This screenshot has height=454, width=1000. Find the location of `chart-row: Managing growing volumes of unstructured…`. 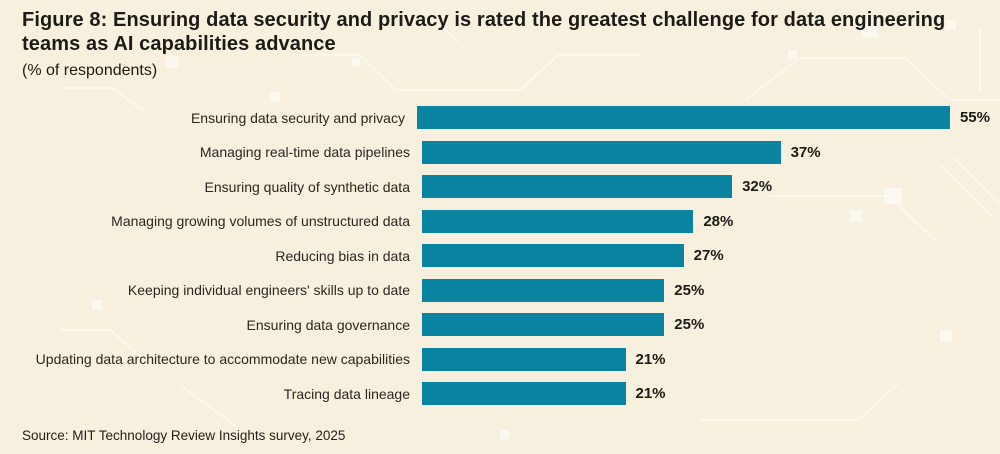

chart-row: Managing growing volumes of unstructured… is located at coordinates (506, 221).